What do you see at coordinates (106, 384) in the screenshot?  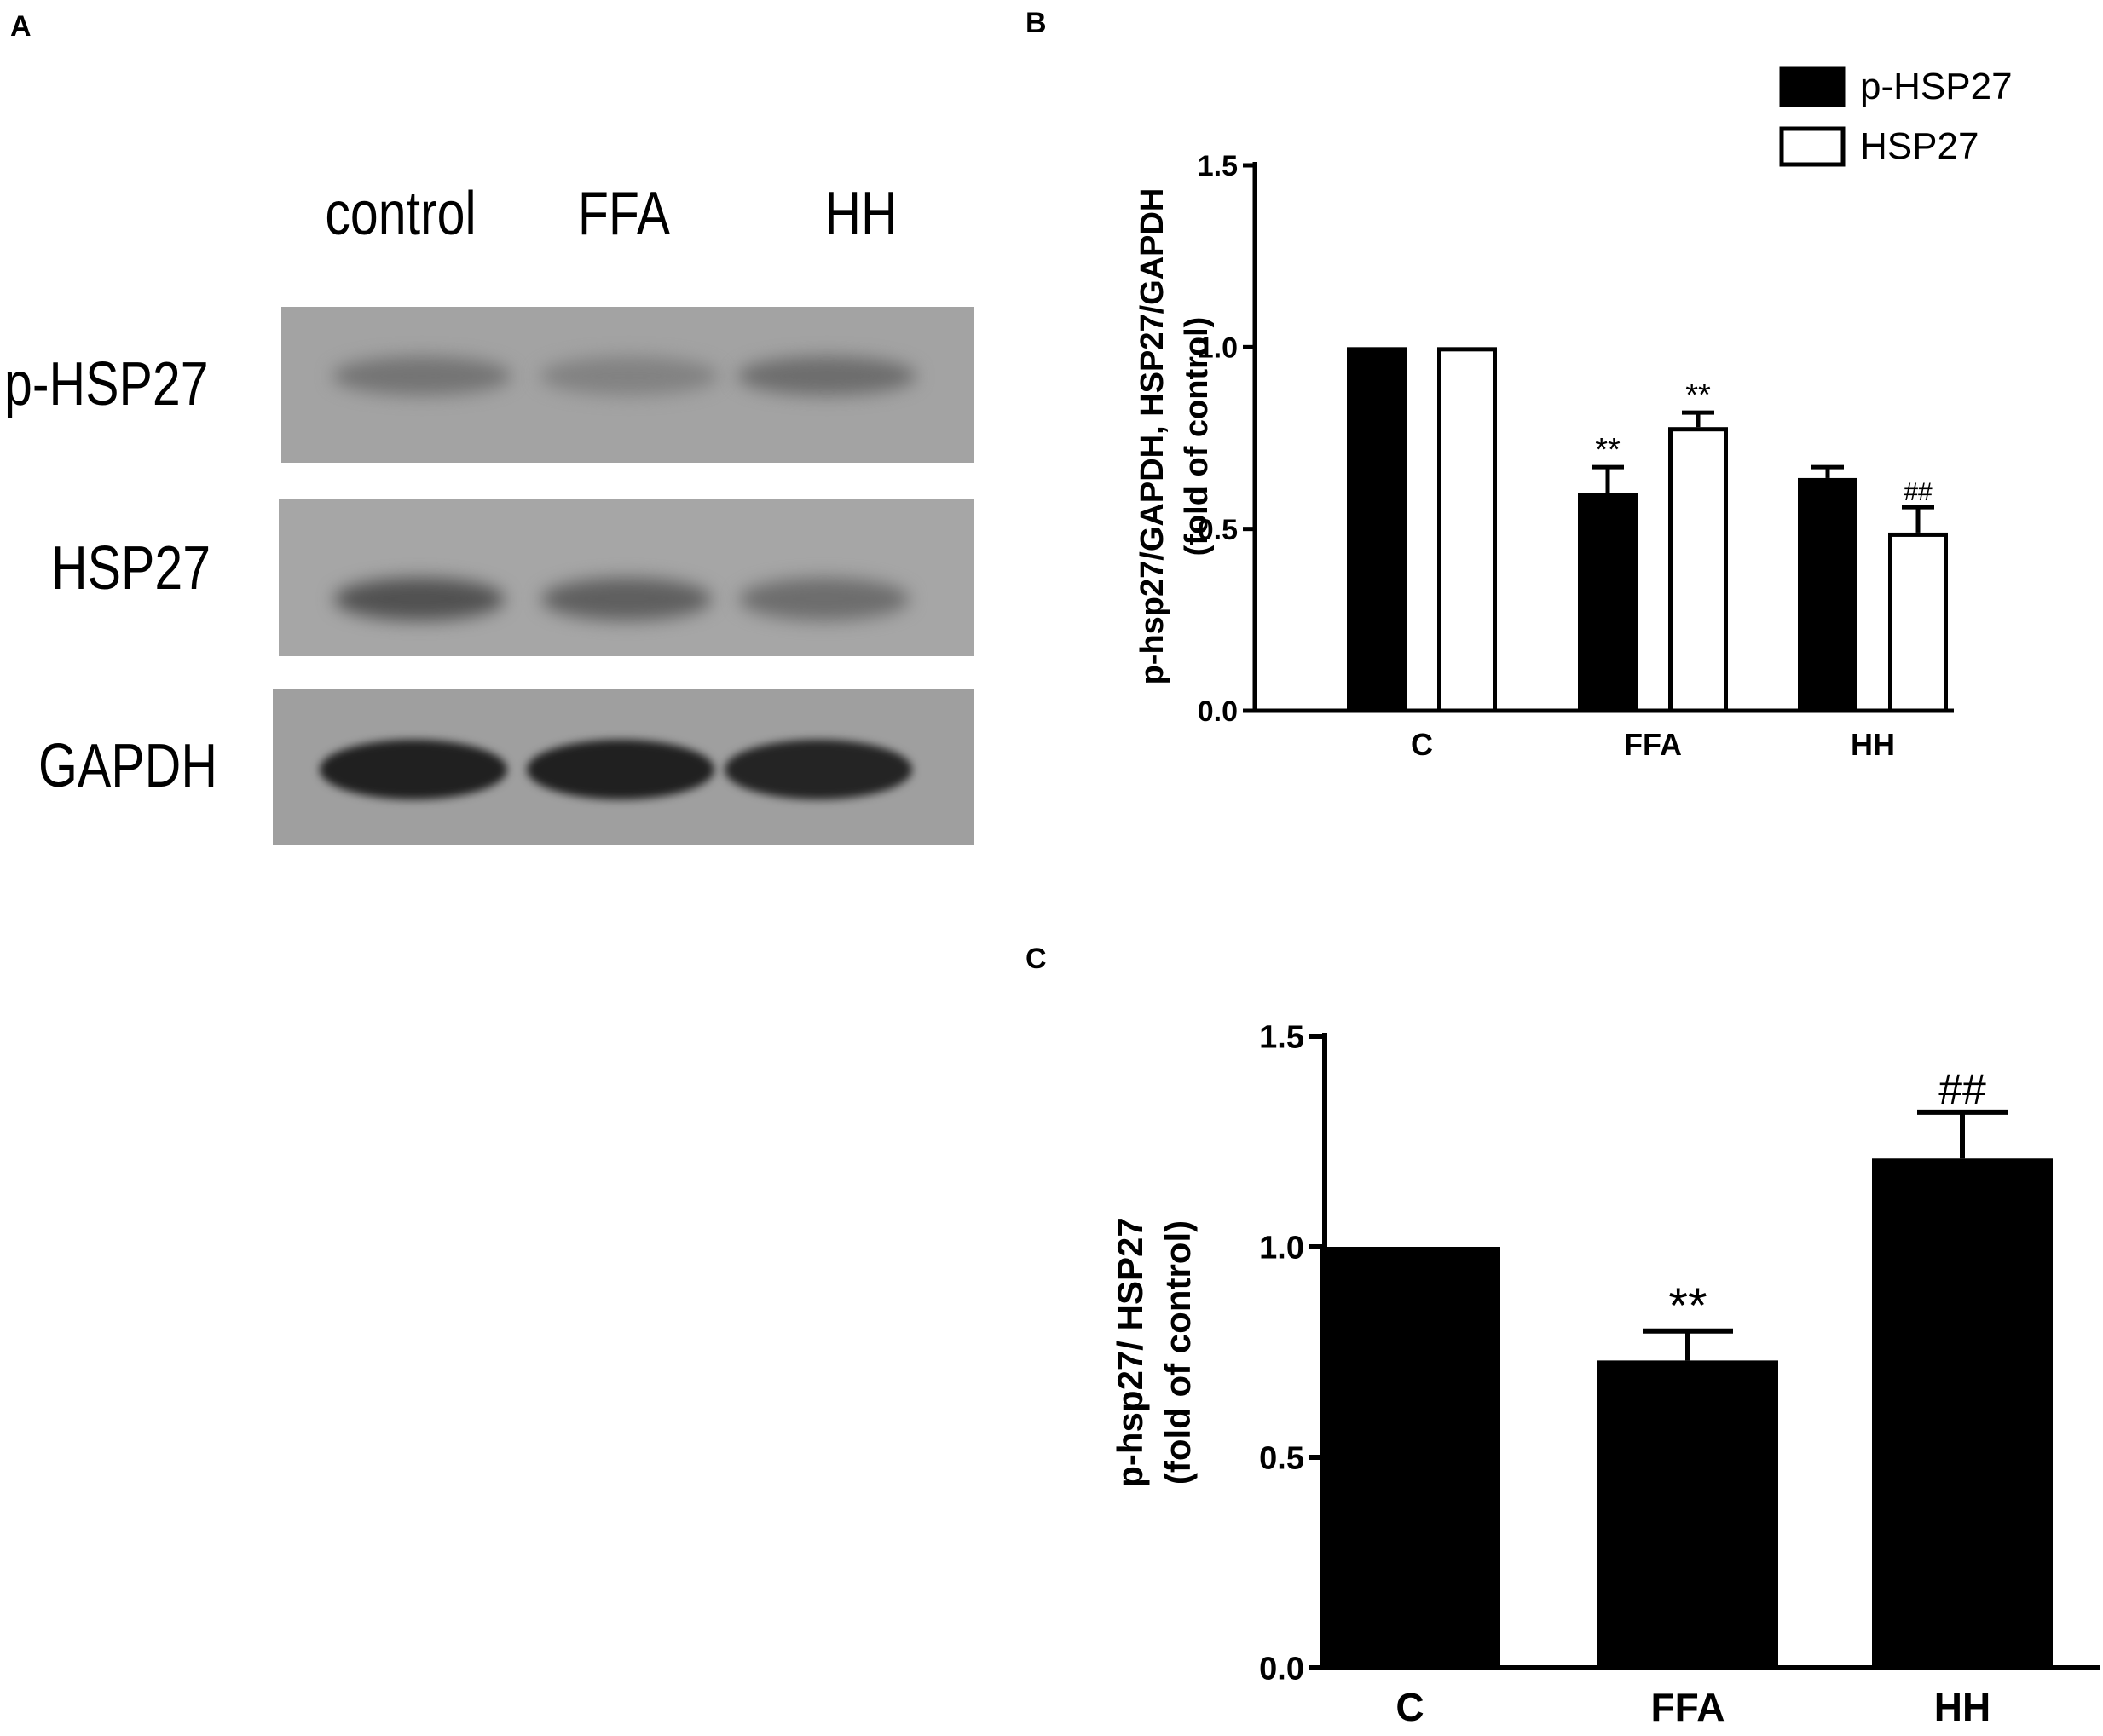 I see `row-label-p-hsp27: p-HSP27` at bounding box center [106, 384].